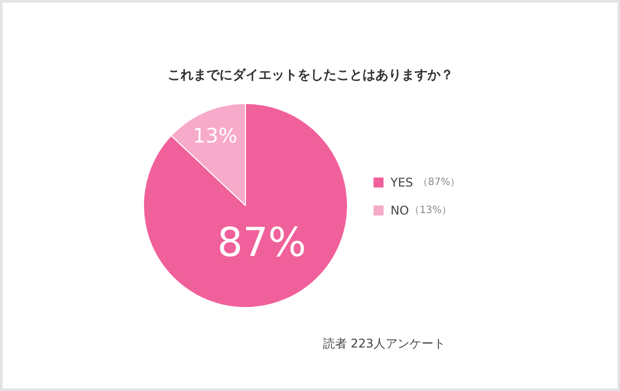  I want to click on text: 読者 223人アンケート, so click(384, 343).